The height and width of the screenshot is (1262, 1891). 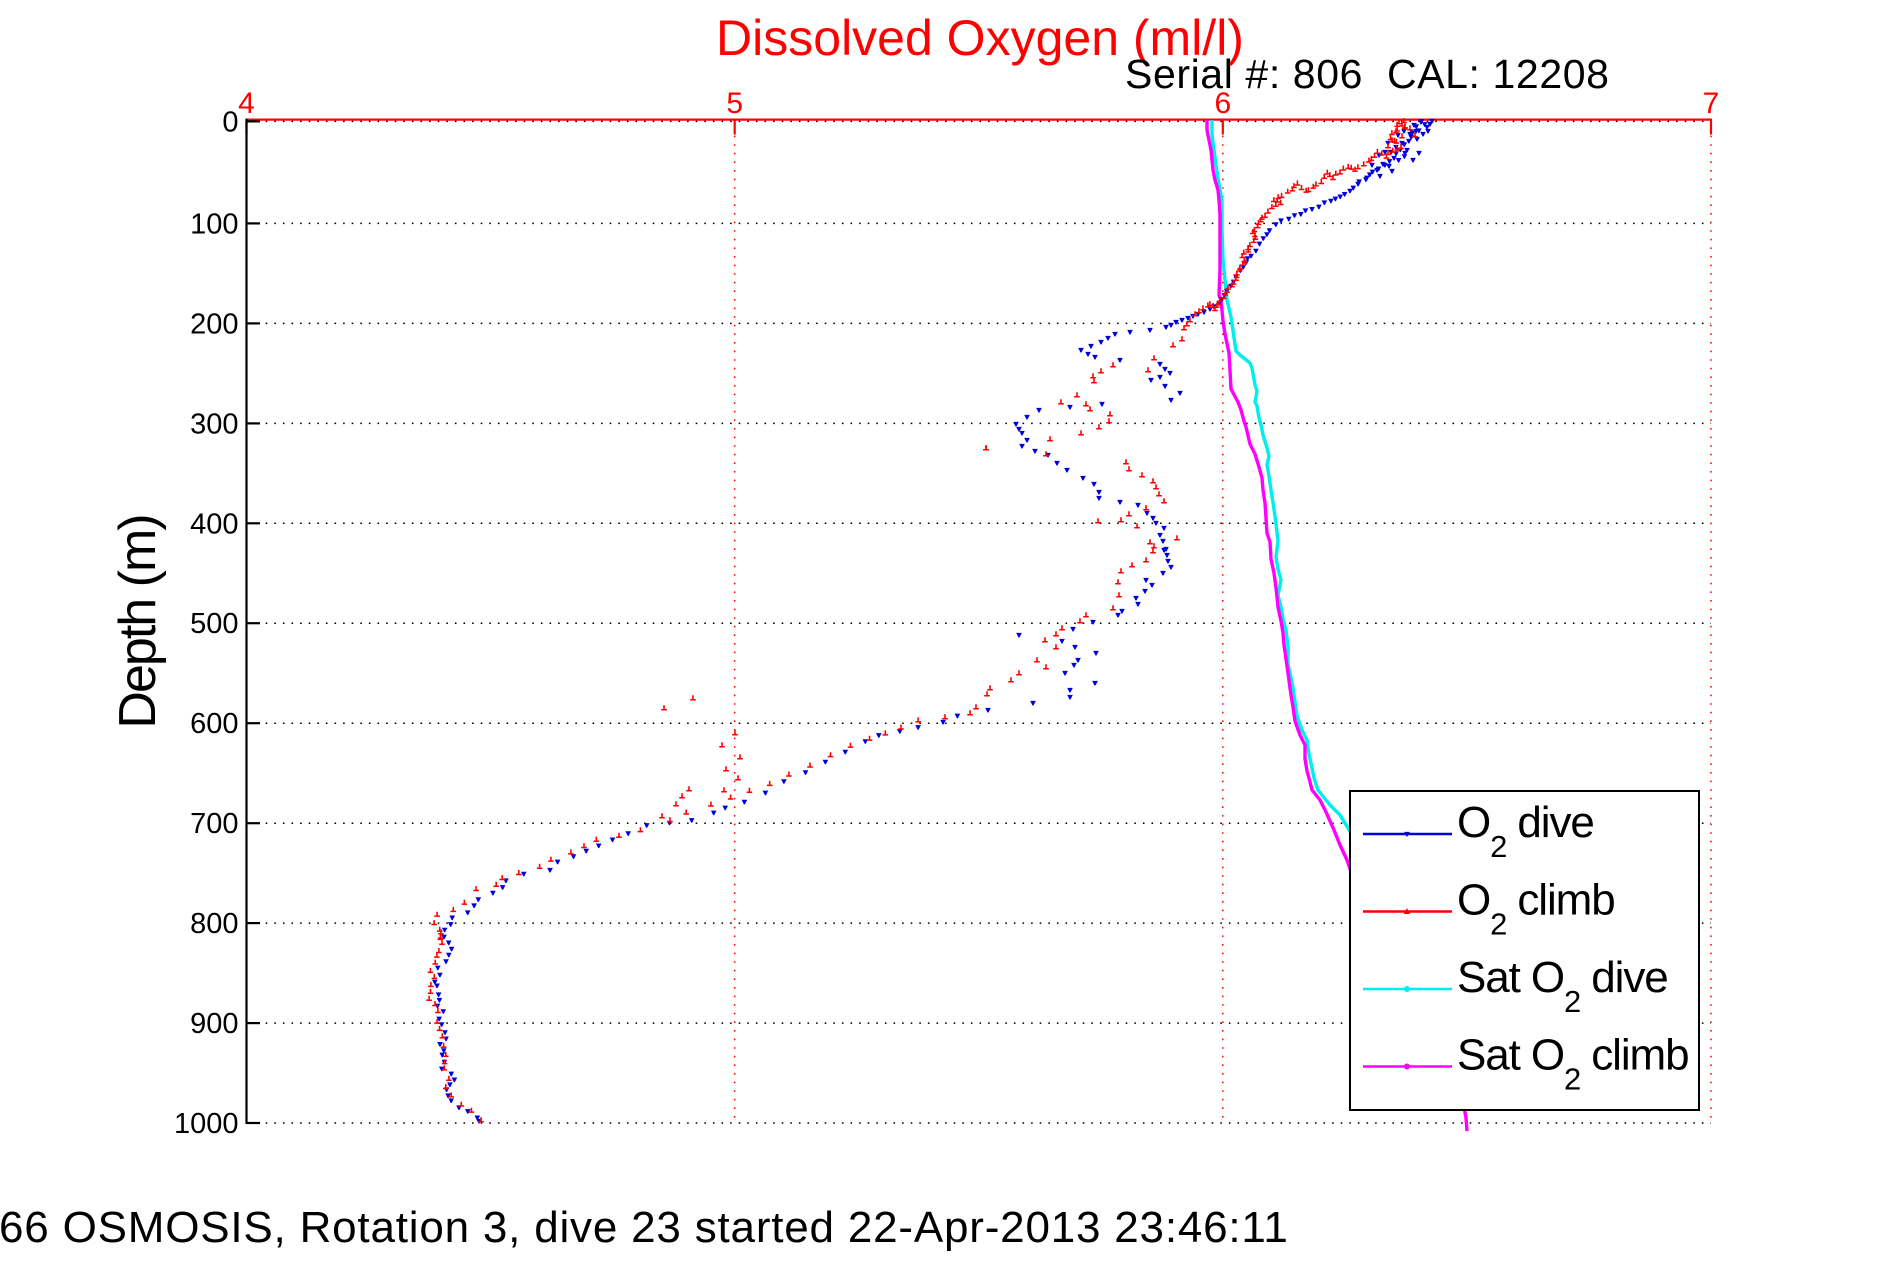 I want to click on svg-text: 200, so click(x=214, y=324).